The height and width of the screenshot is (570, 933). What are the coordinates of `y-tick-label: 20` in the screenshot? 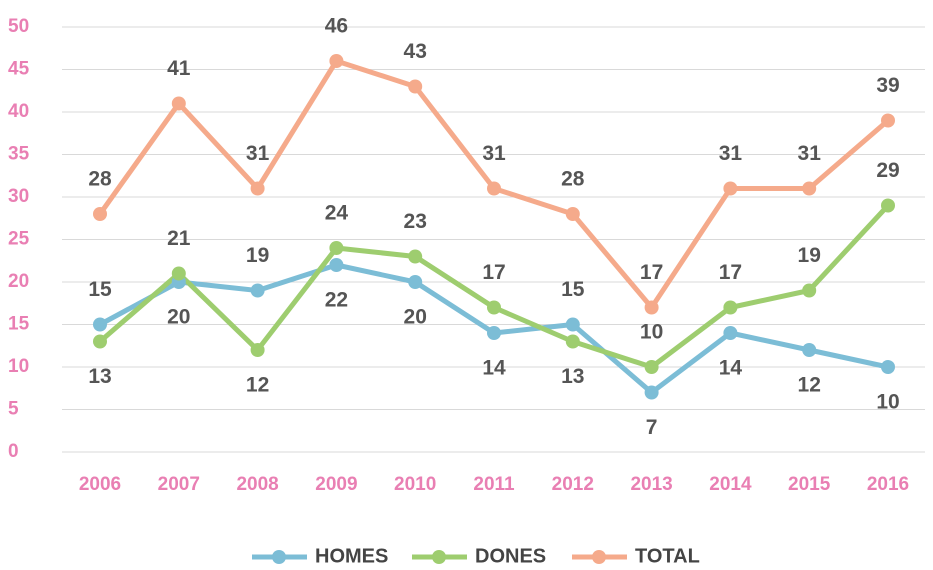 It's located at (18, 281).